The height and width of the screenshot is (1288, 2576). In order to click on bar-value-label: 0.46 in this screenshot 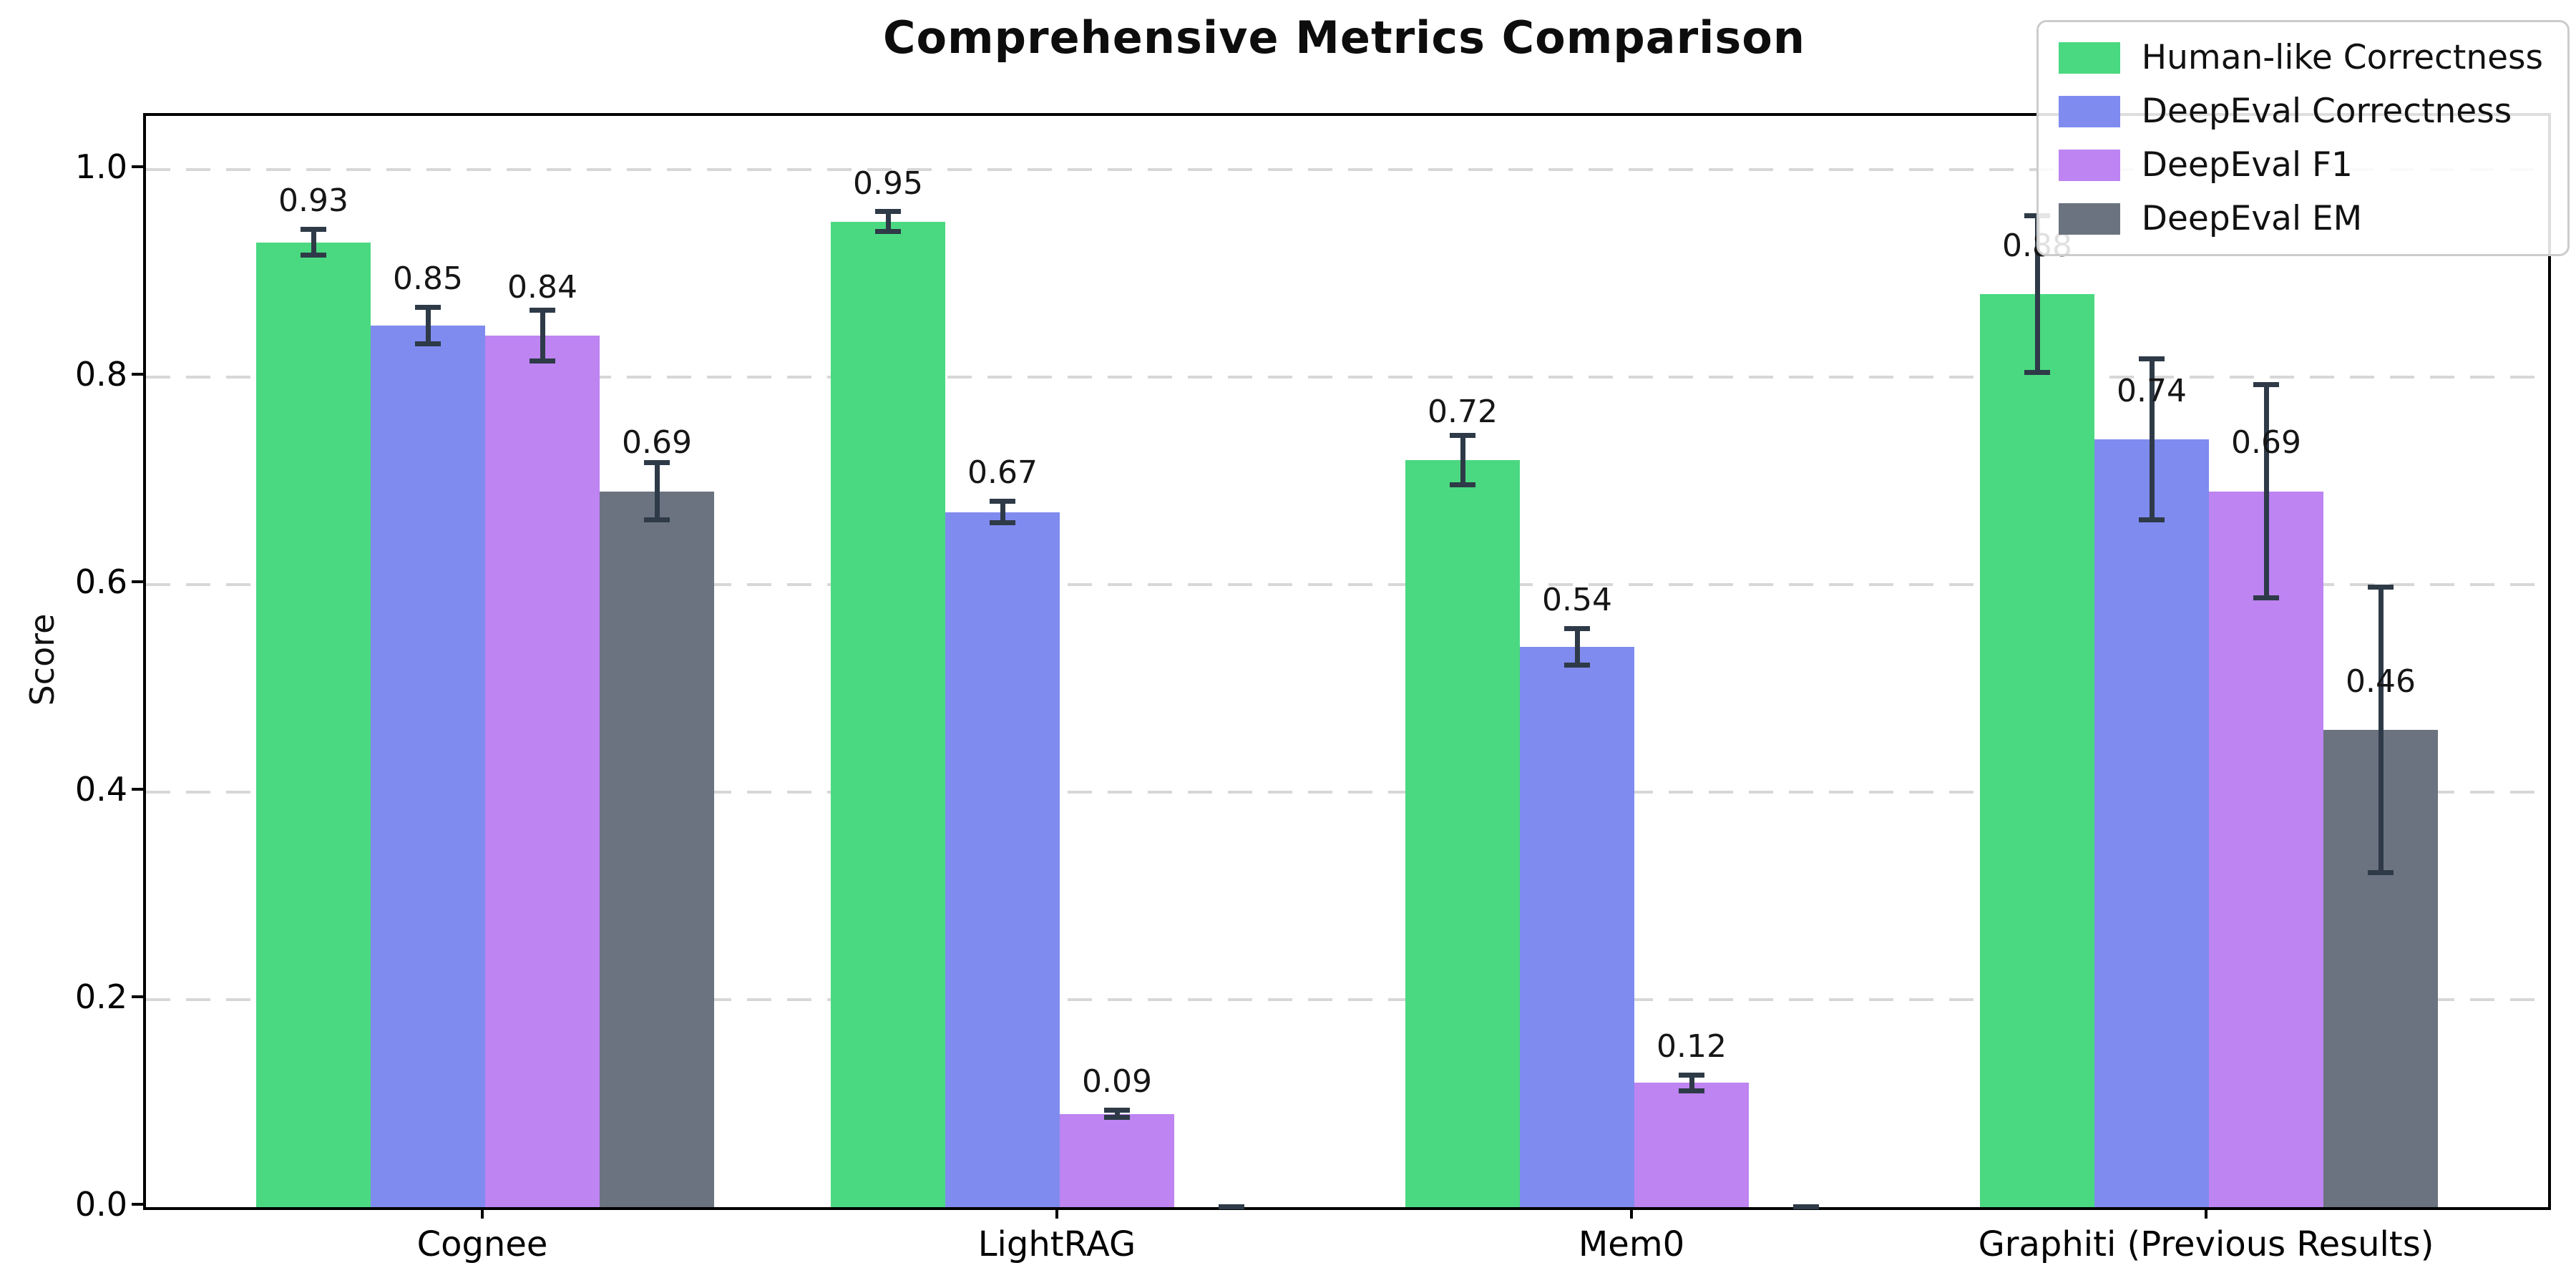, I will do `click(2381, 681)`.